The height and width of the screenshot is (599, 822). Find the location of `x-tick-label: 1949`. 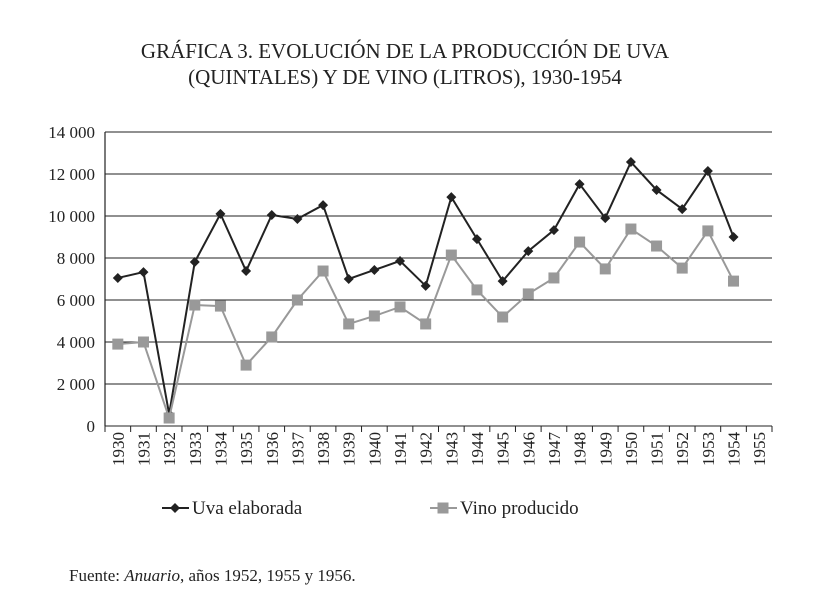

x-tick-label: 1949 is located at coordinates (605, 449).